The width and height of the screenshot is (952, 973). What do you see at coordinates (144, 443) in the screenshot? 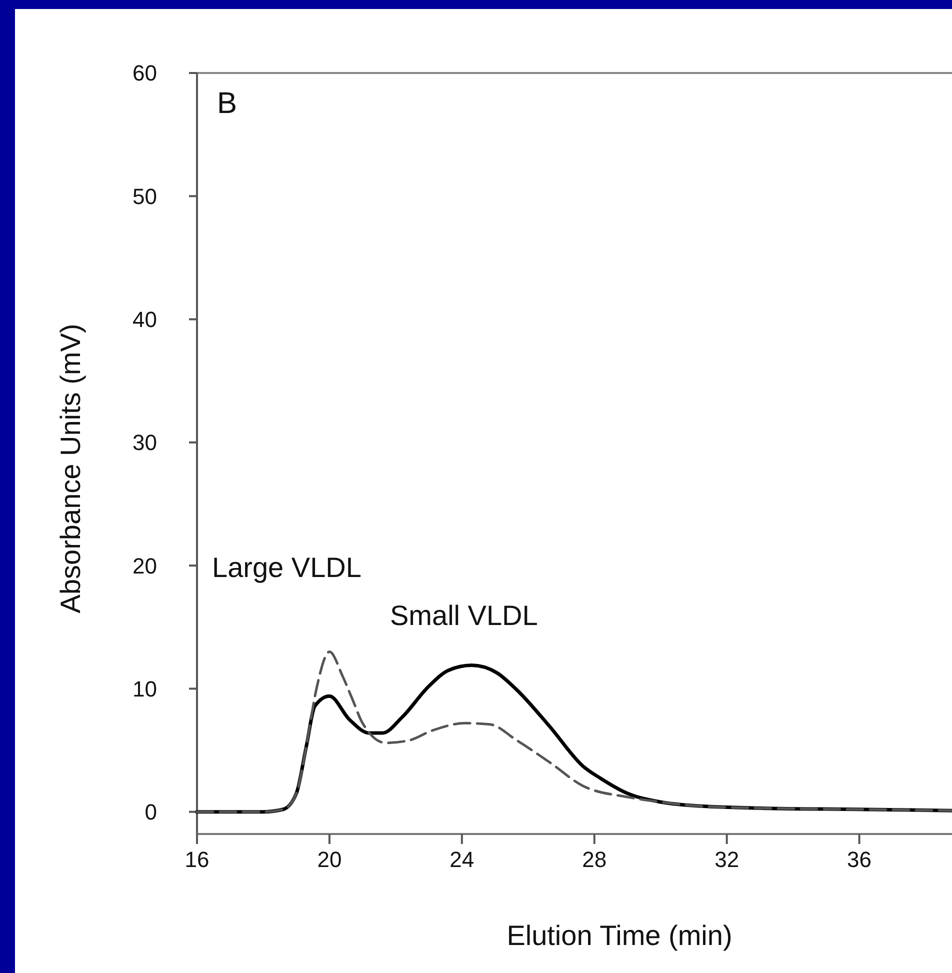
I see `y-tick-label: 30` at bounding box center [144, 443].